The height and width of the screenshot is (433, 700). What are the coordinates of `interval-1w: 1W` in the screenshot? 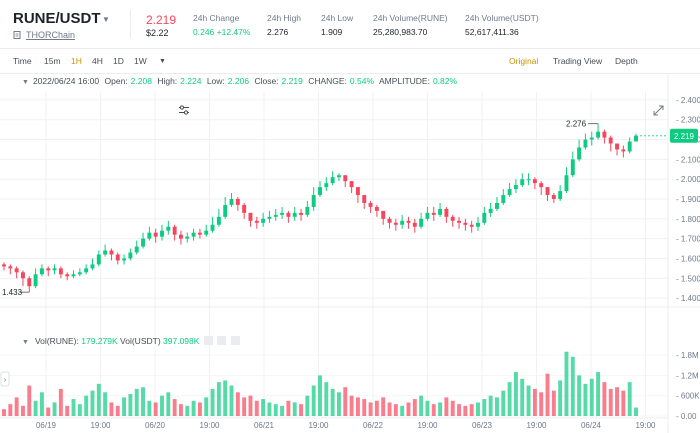 It's located at (140, 61).